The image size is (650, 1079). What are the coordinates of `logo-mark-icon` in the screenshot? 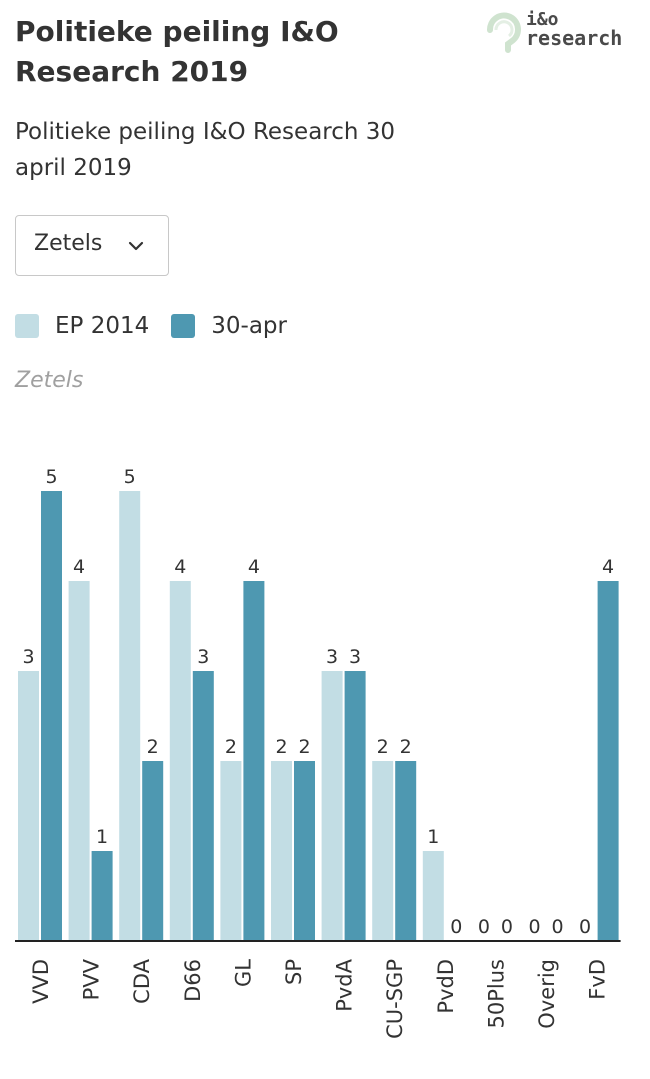 It's located at (503, 32).